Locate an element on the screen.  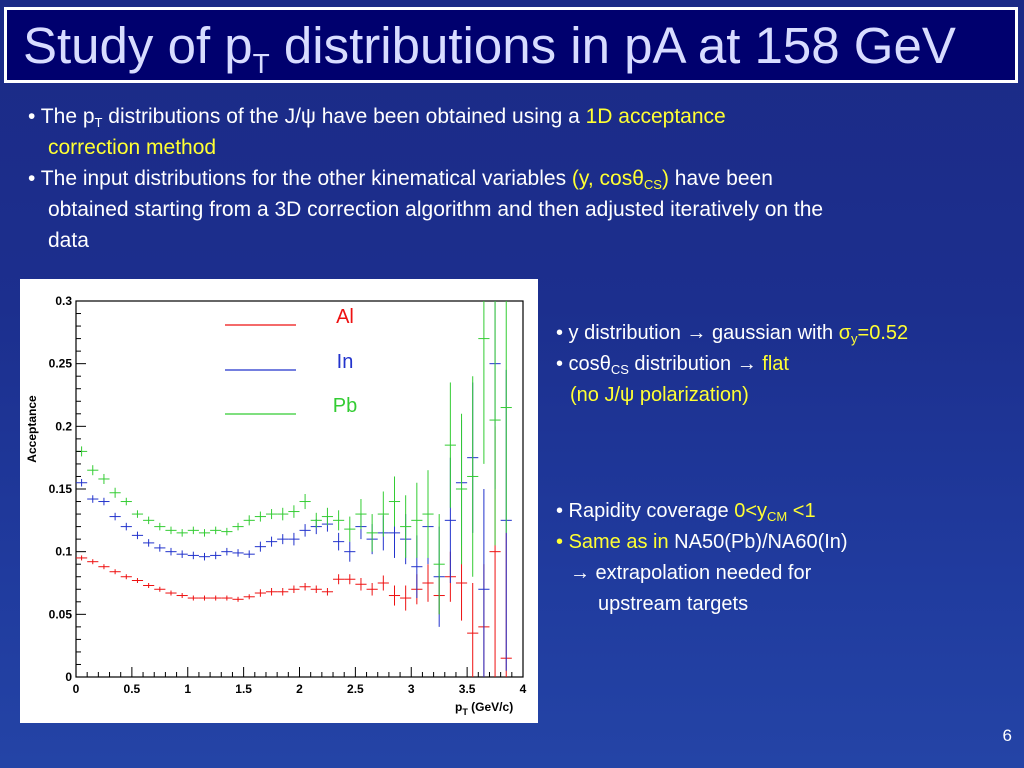
rb1-l1-b: gaussian with is located at coordinates (772, 333).